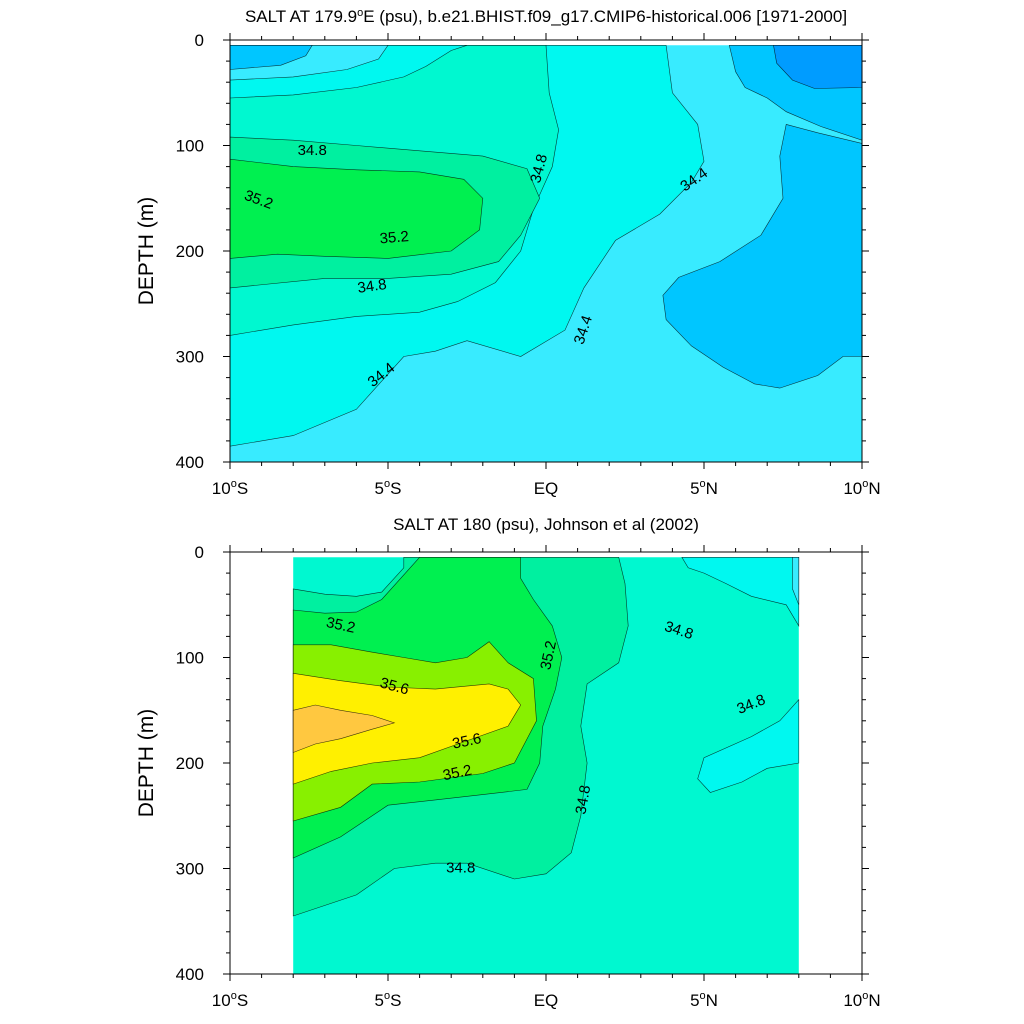  Describe the element at coordinates (546, 745) in the screenshot. I see `contour-labels-observed: 35.235.635.635.235.234.834.834.834.8` at that location.